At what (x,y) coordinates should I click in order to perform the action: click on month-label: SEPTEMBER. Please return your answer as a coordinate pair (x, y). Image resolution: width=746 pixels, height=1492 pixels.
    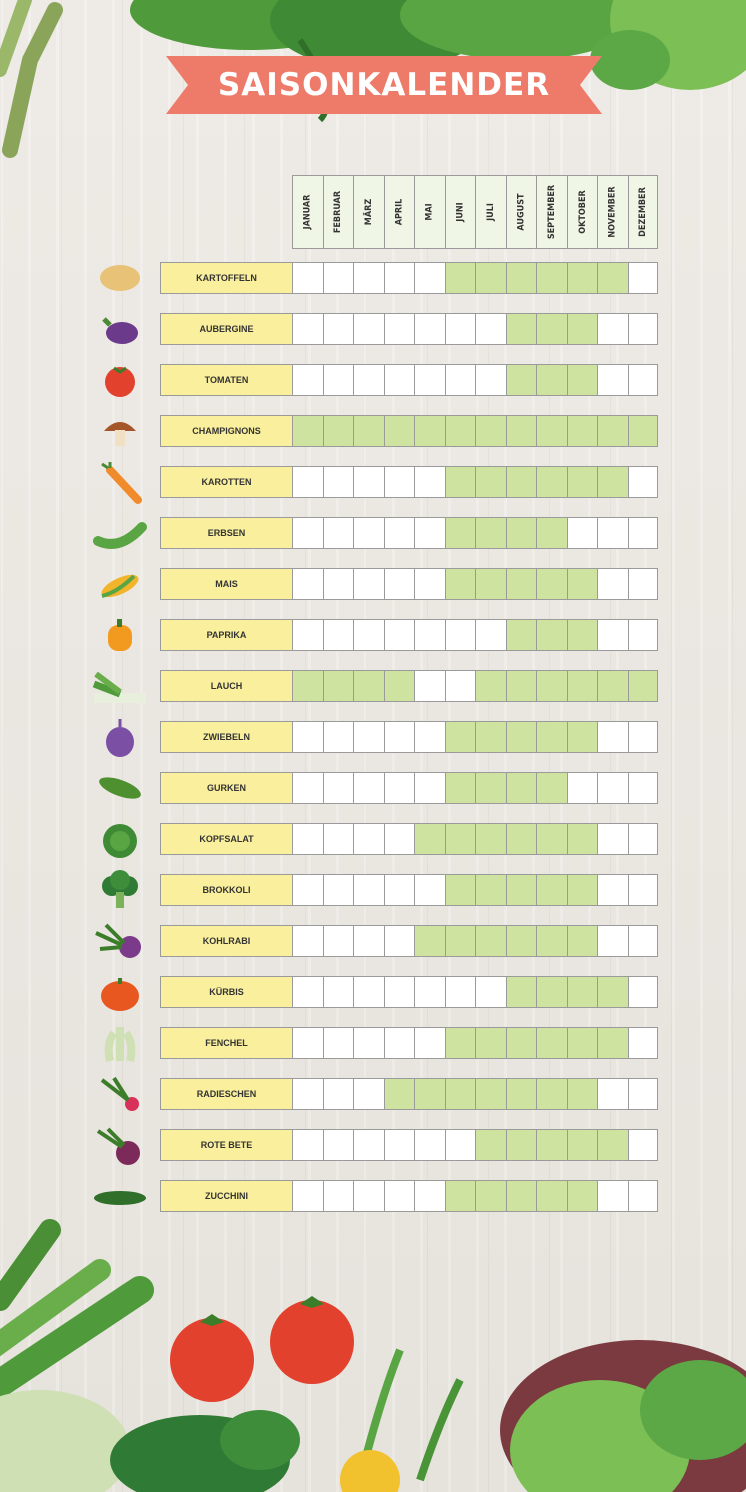
    Looking at the image, I should click on (551, 212).